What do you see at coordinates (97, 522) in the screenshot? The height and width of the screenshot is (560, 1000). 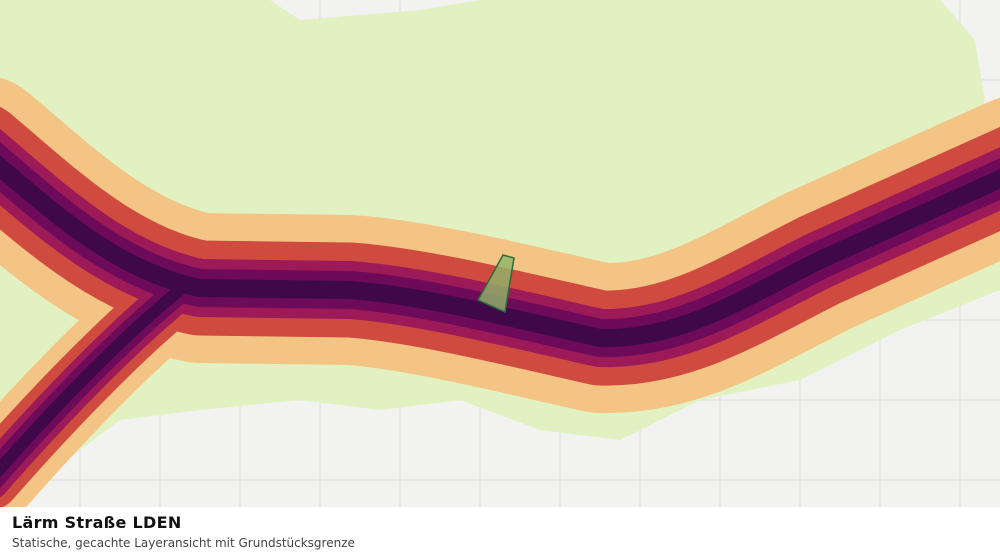 I see `map-title: Lärm Straße LDEN` at bounding box center [97, 522].